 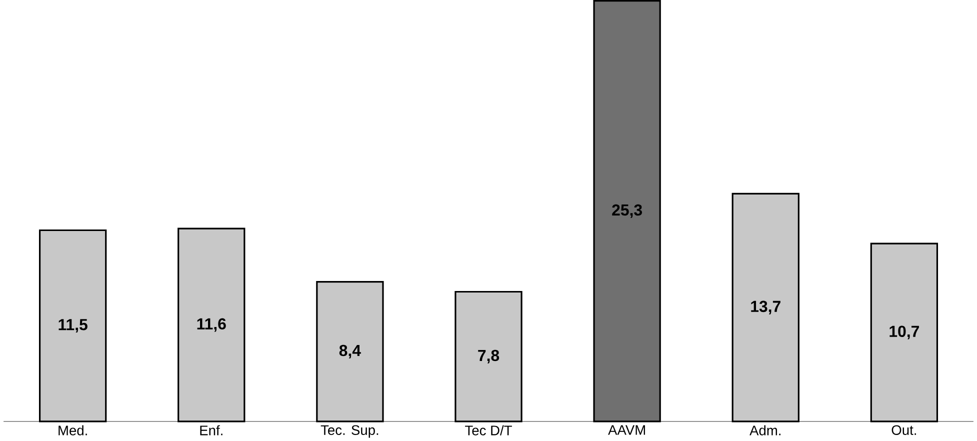 I want to click on data-label: 11,6, so click(x=211, y=325).